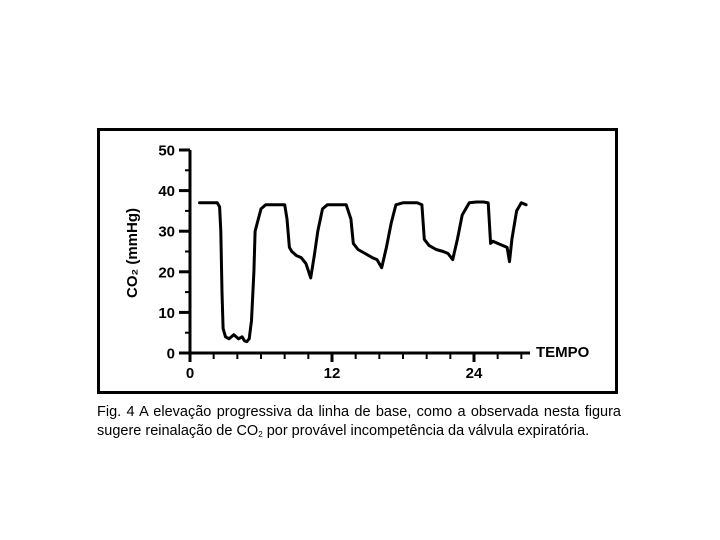 This screenshot has width=720, height=540. I want to click on caption-subscript: 2, so click(260, 434).